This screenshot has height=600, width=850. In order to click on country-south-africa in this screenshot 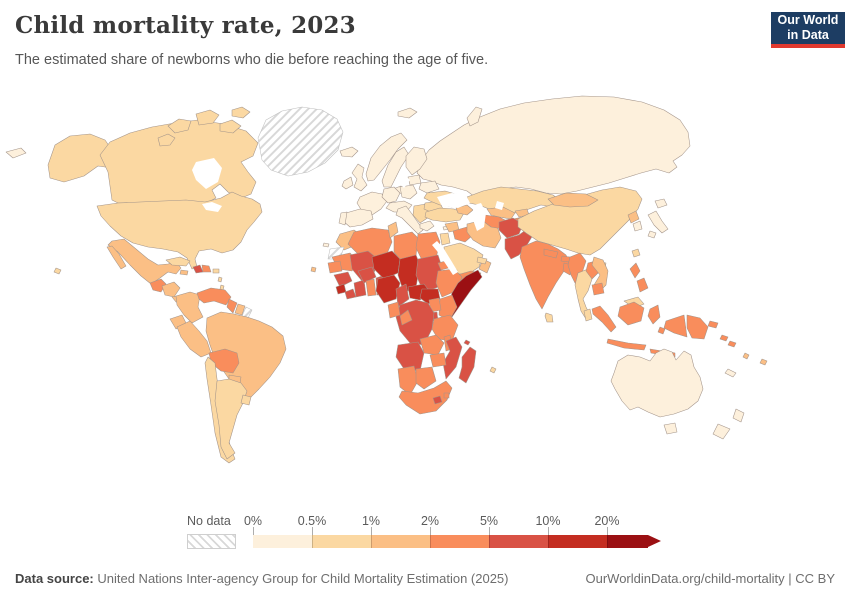, I will do `click(425, 397)`.